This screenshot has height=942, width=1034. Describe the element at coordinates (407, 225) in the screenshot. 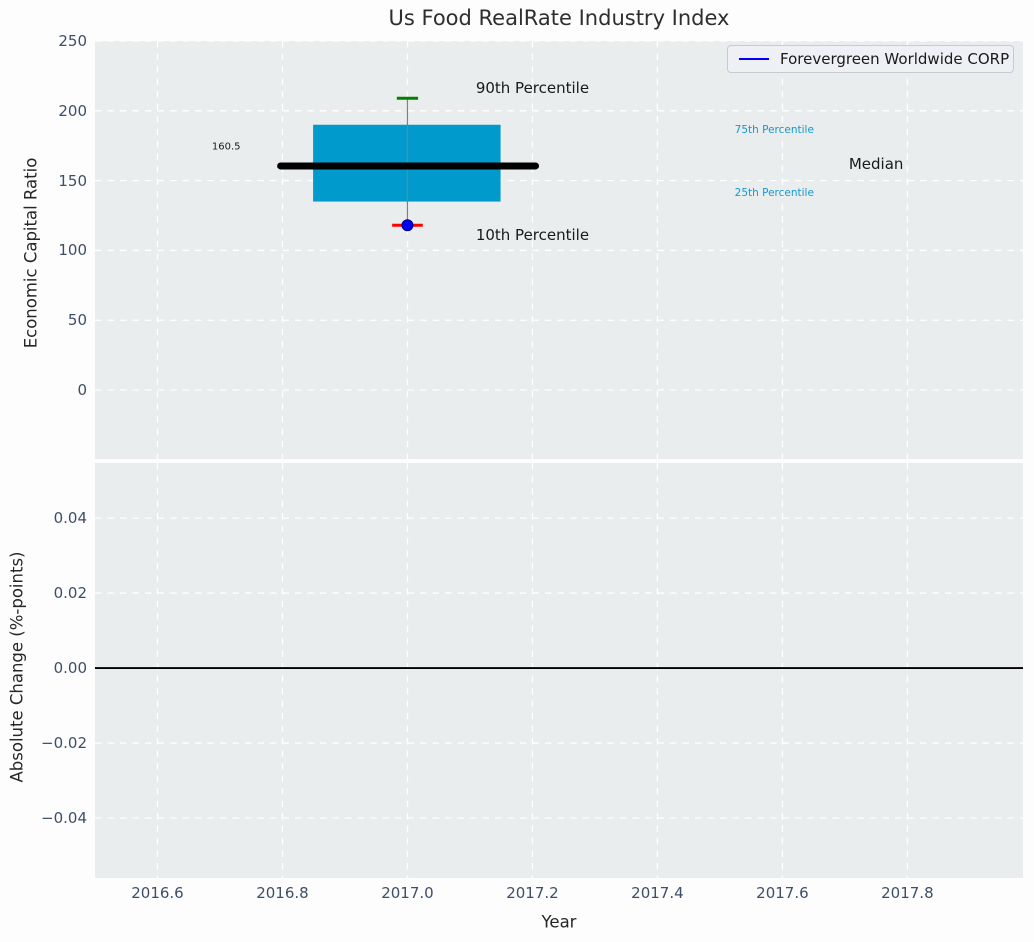

I see `company-point-marker` at that location.